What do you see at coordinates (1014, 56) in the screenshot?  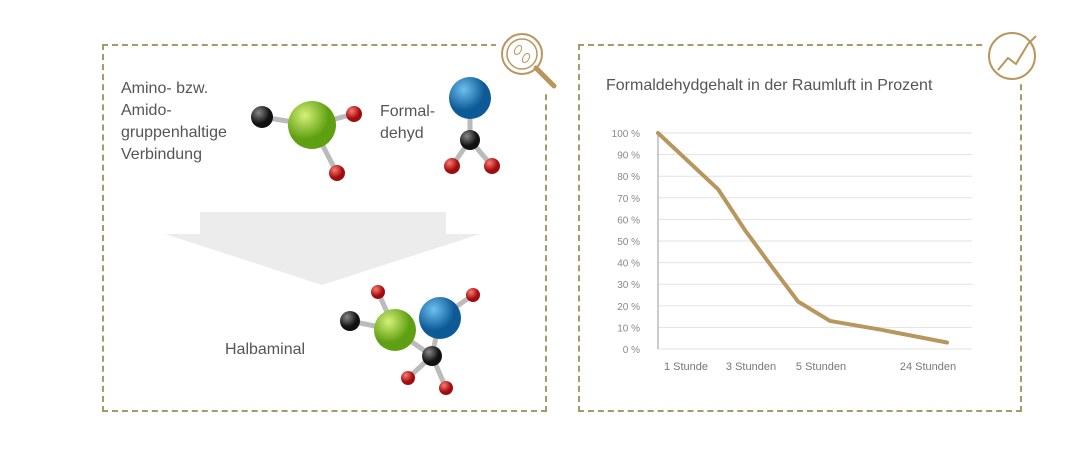 I see `chart-trend-icon` at bounding box center [1014, 56].